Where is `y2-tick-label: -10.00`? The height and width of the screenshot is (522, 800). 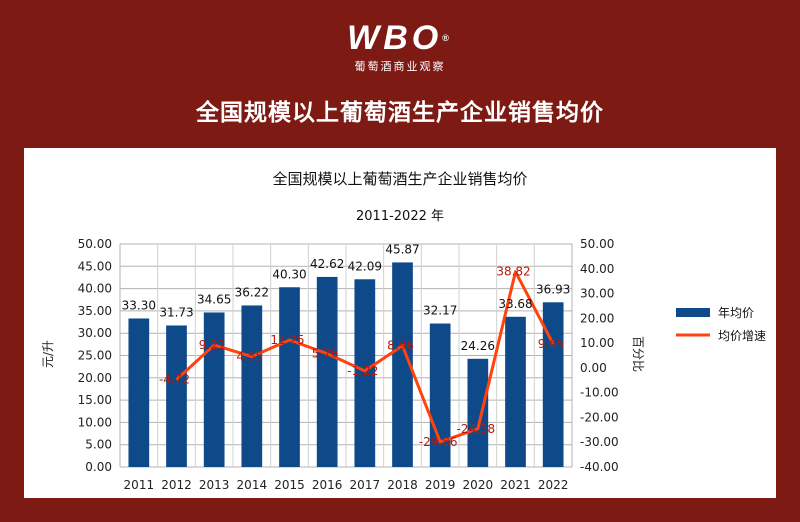 y2-tick-label: -10.00 is located at coordinates (599, 393).